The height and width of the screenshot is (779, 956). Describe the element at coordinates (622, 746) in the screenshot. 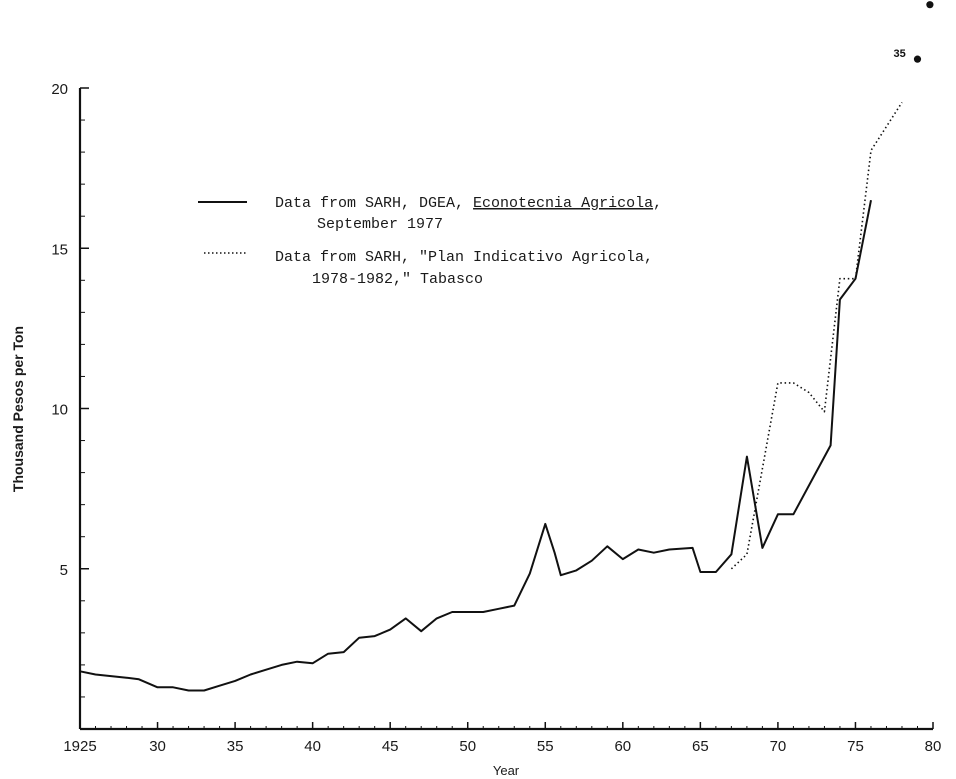

I see `x-tick-label: 60` at that location.